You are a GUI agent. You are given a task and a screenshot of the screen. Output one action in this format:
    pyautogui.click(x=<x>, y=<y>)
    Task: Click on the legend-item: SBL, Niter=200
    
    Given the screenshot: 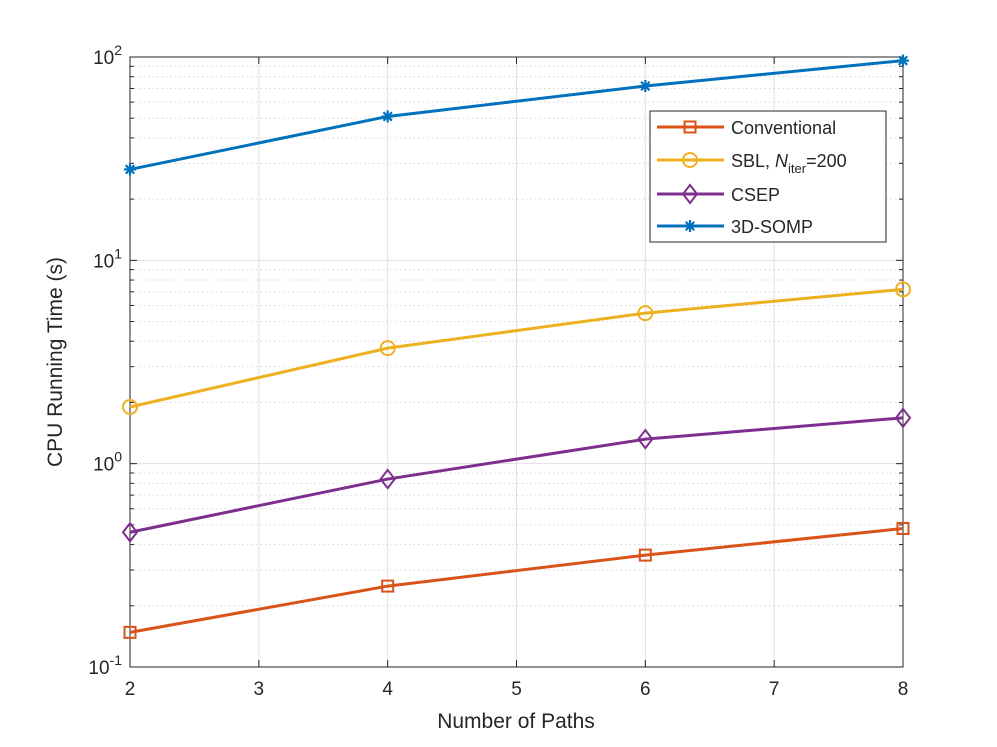 What is the action you would take?
    pyautogui.click(x=752, y=163)
    